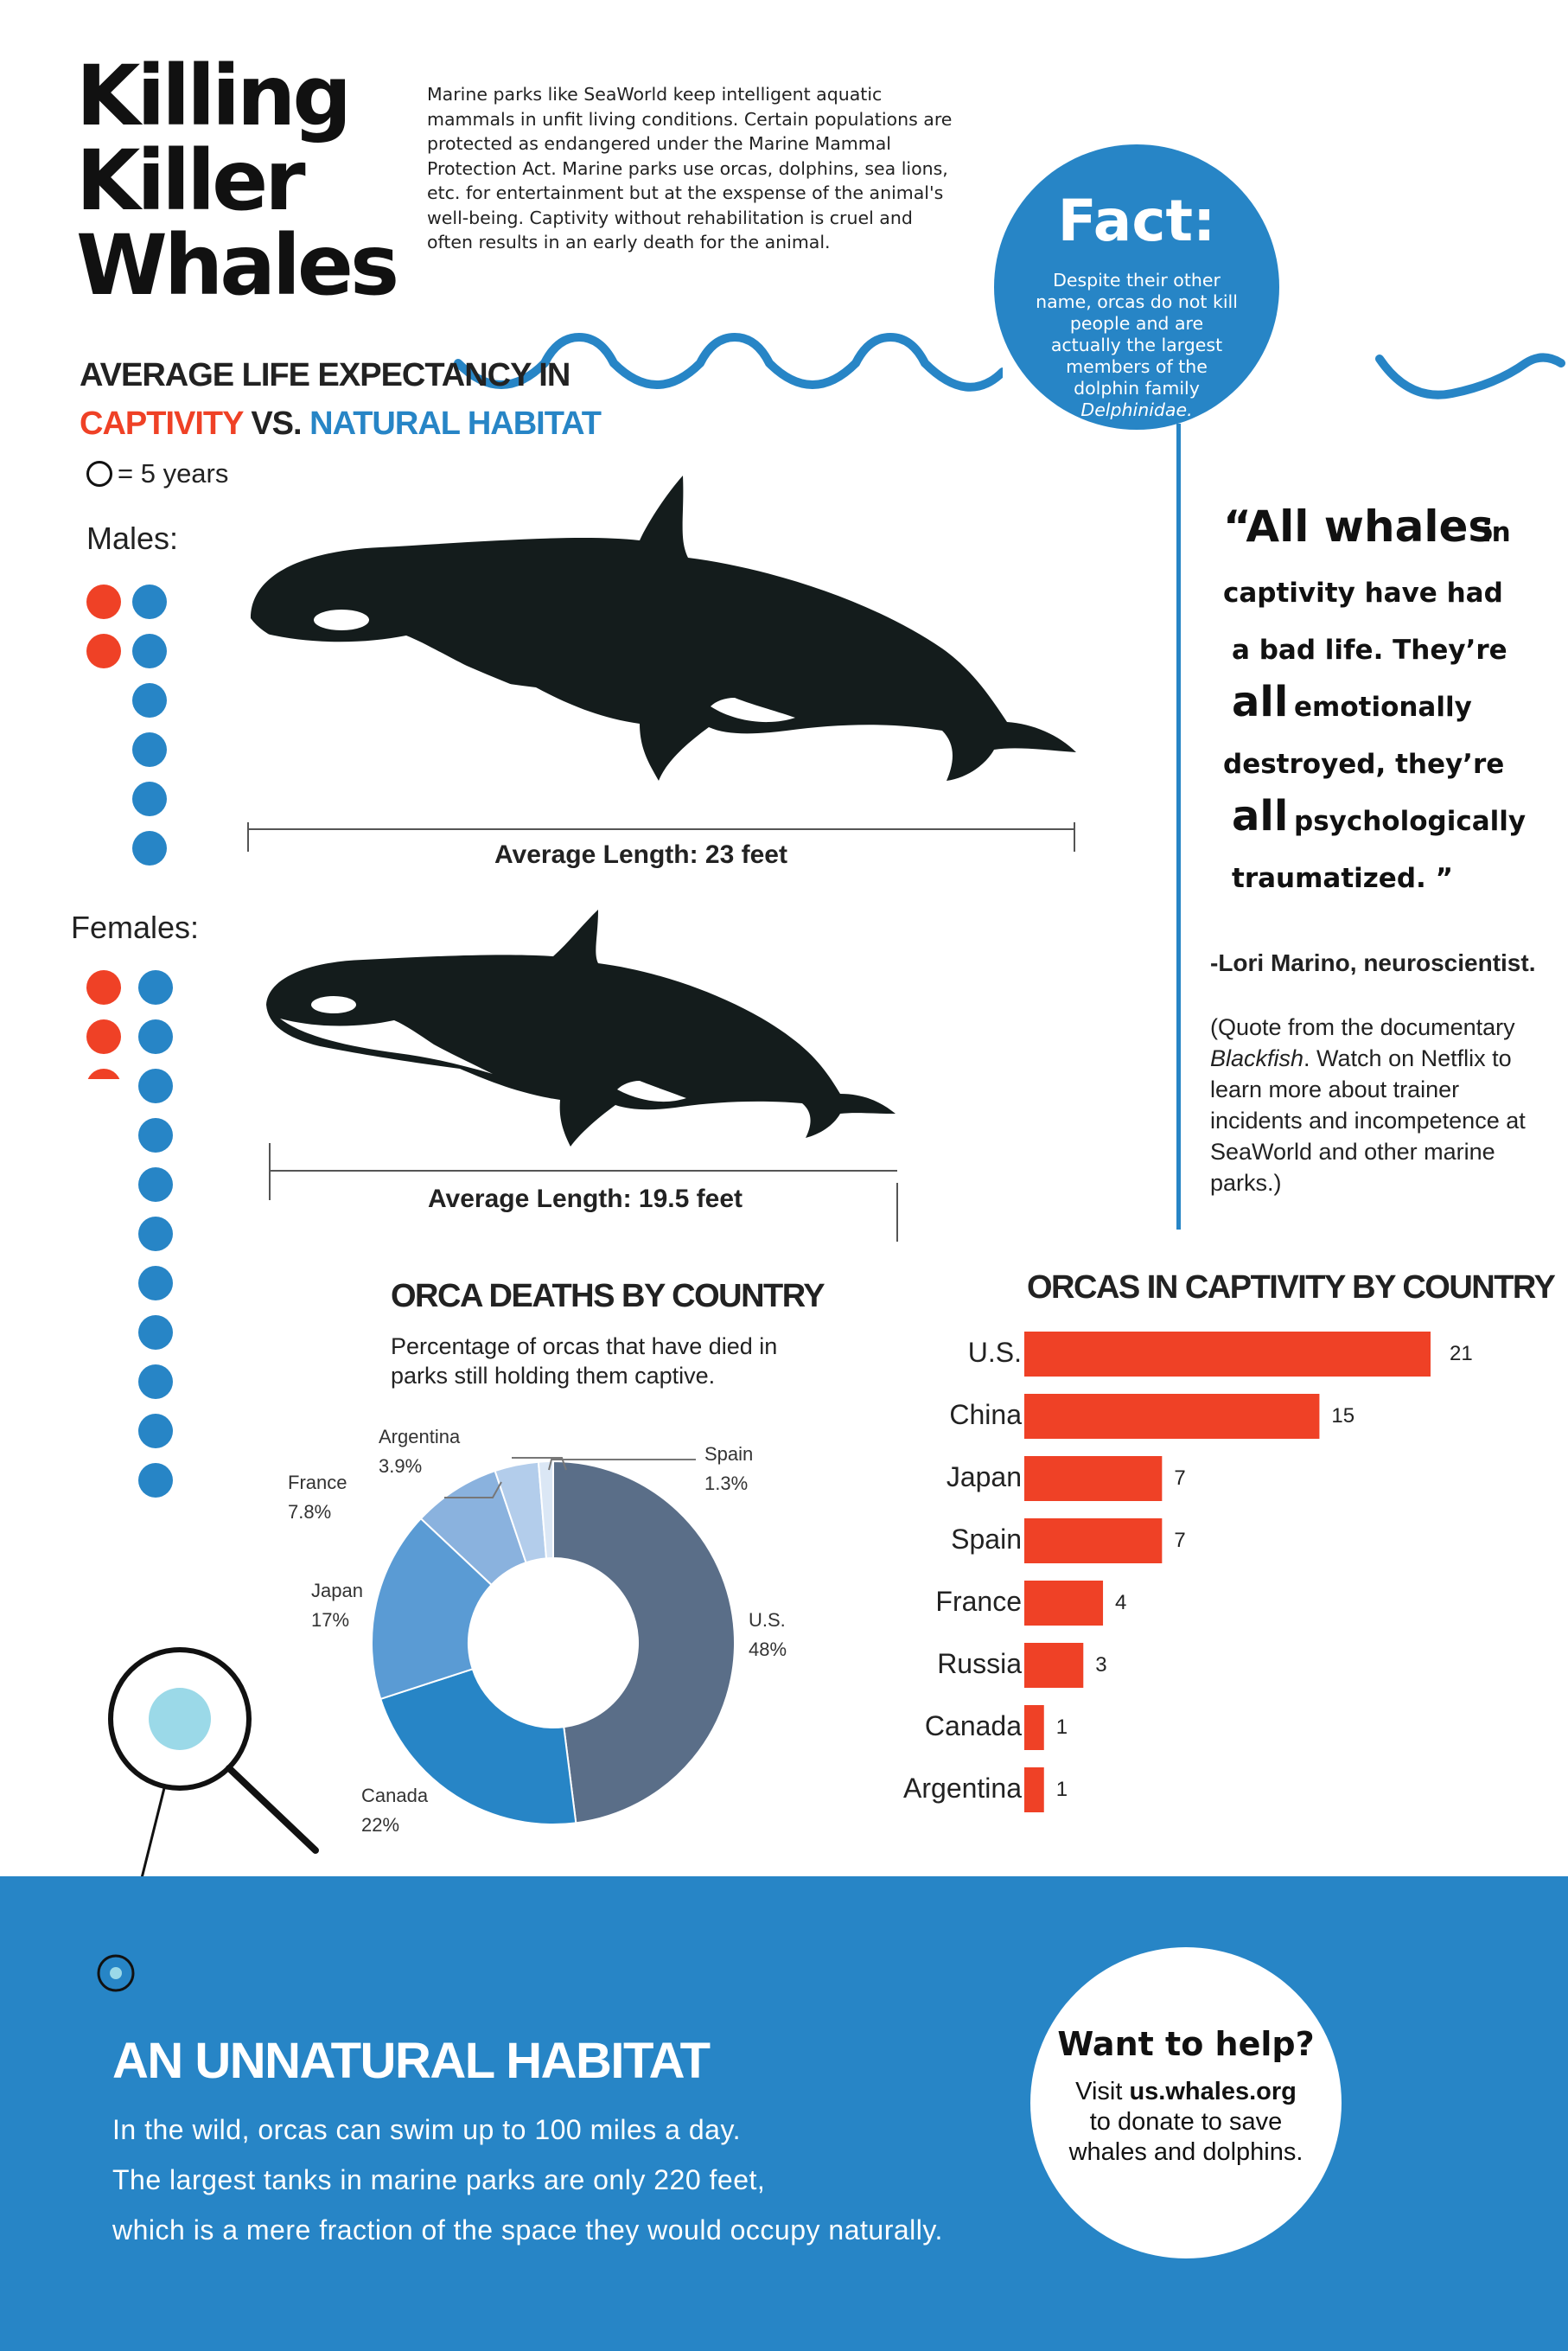 This screenshot has height=2351, width=1568. Describe the element at coordinates (995, 1352) in the screenshot. I see `bar-category-label: U.S.` at that location.